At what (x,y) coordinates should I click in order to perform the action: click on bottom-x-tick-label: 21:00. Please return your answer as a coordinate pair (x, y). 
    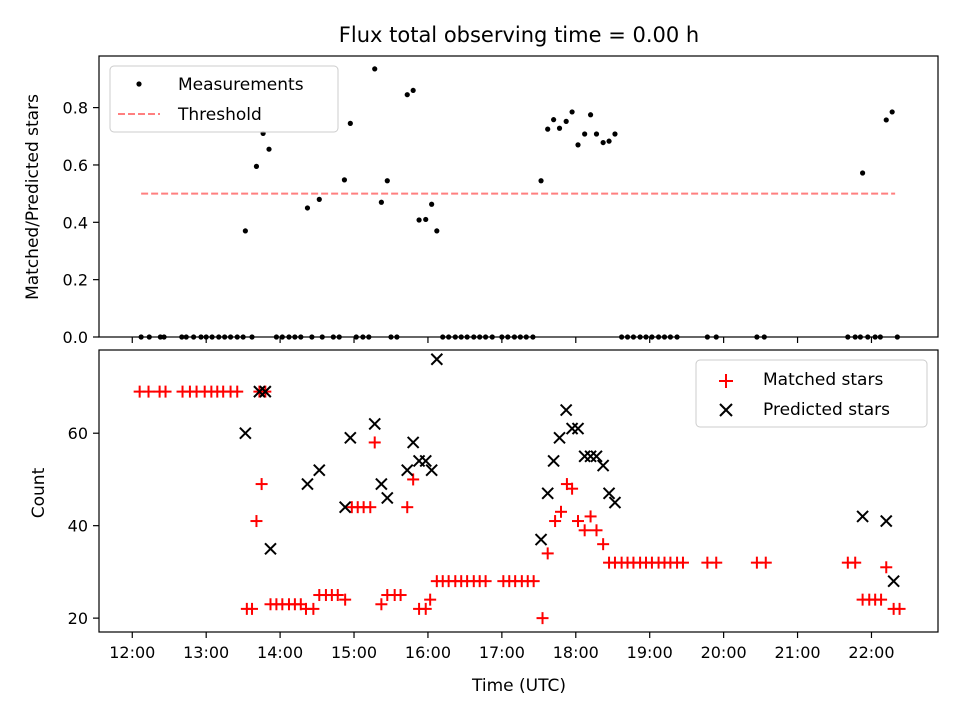
    Looking at the image, I should click on (797, 652).